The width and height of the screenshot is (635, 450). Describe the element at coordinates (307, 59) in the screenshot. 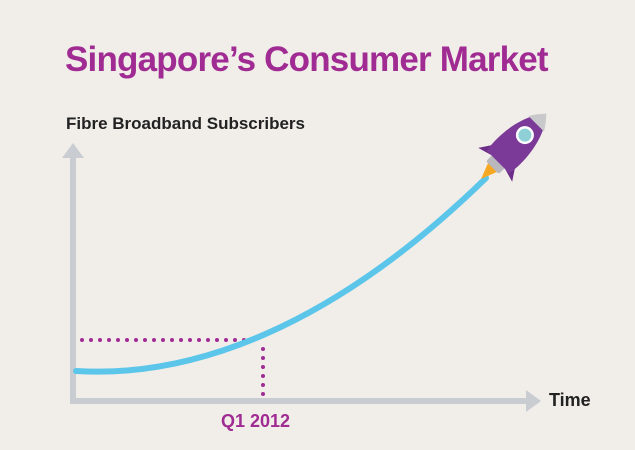

I see `chart-title: Singapore’s Consumer Market` at that location.